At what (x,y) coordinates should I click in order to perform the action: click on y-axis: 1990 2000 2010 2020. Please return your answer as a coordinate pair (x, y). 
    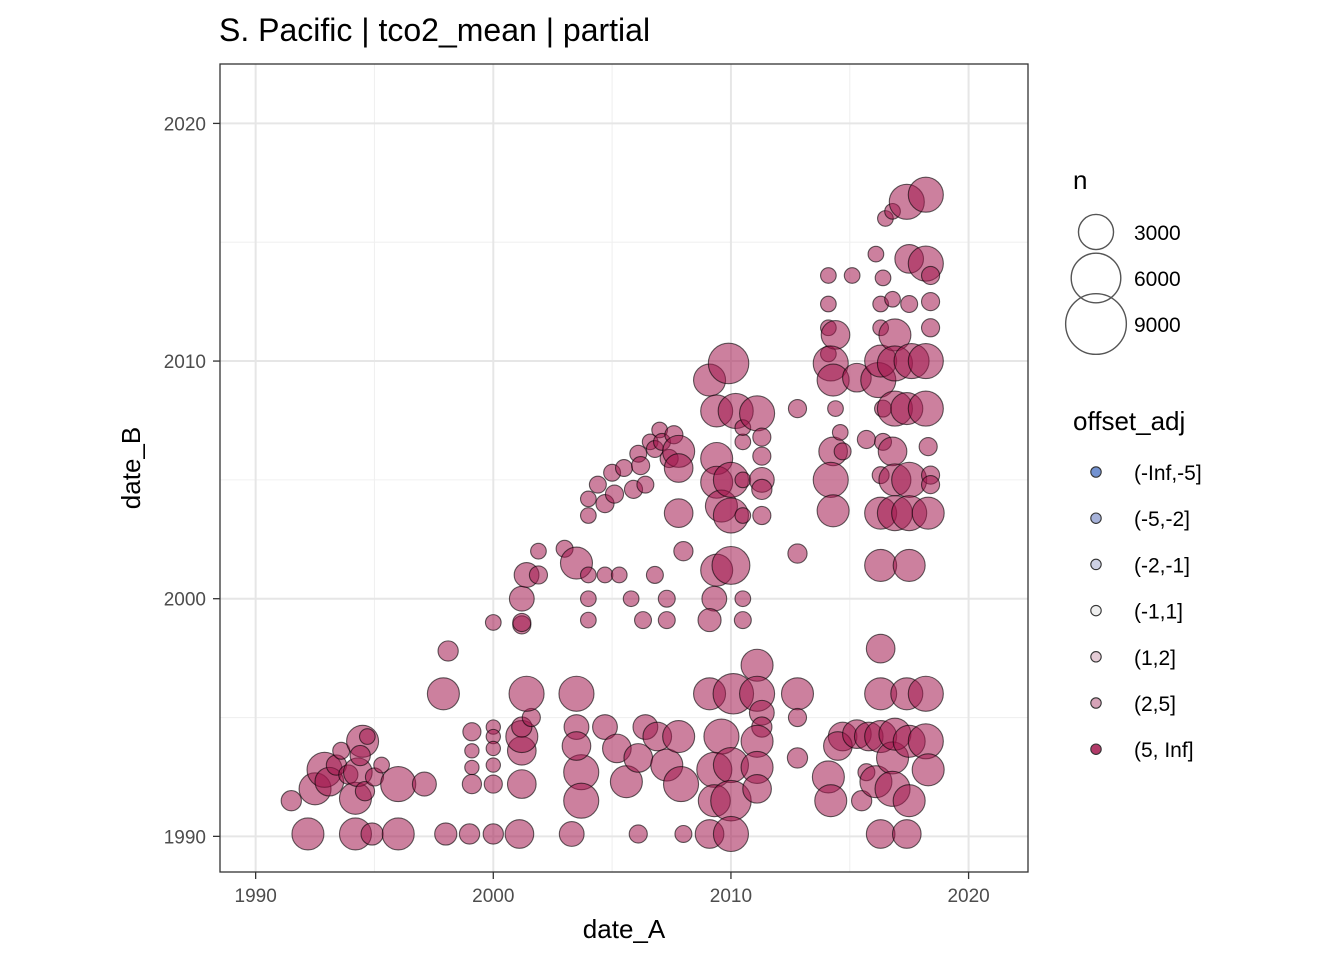
    Looking at the image, I should click on (192, 481).